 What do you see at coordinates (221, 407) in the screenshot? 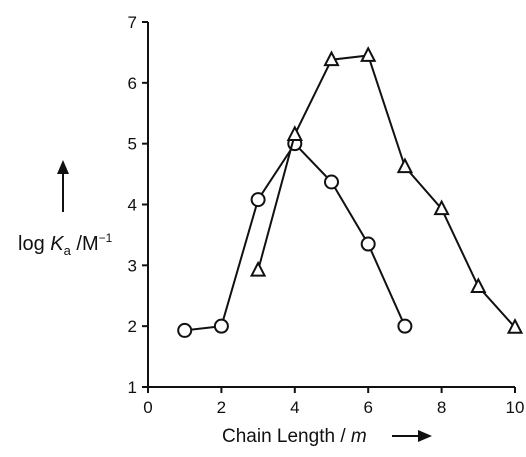
I see `x-tick-label: 2` at bounding box center [221, 407].